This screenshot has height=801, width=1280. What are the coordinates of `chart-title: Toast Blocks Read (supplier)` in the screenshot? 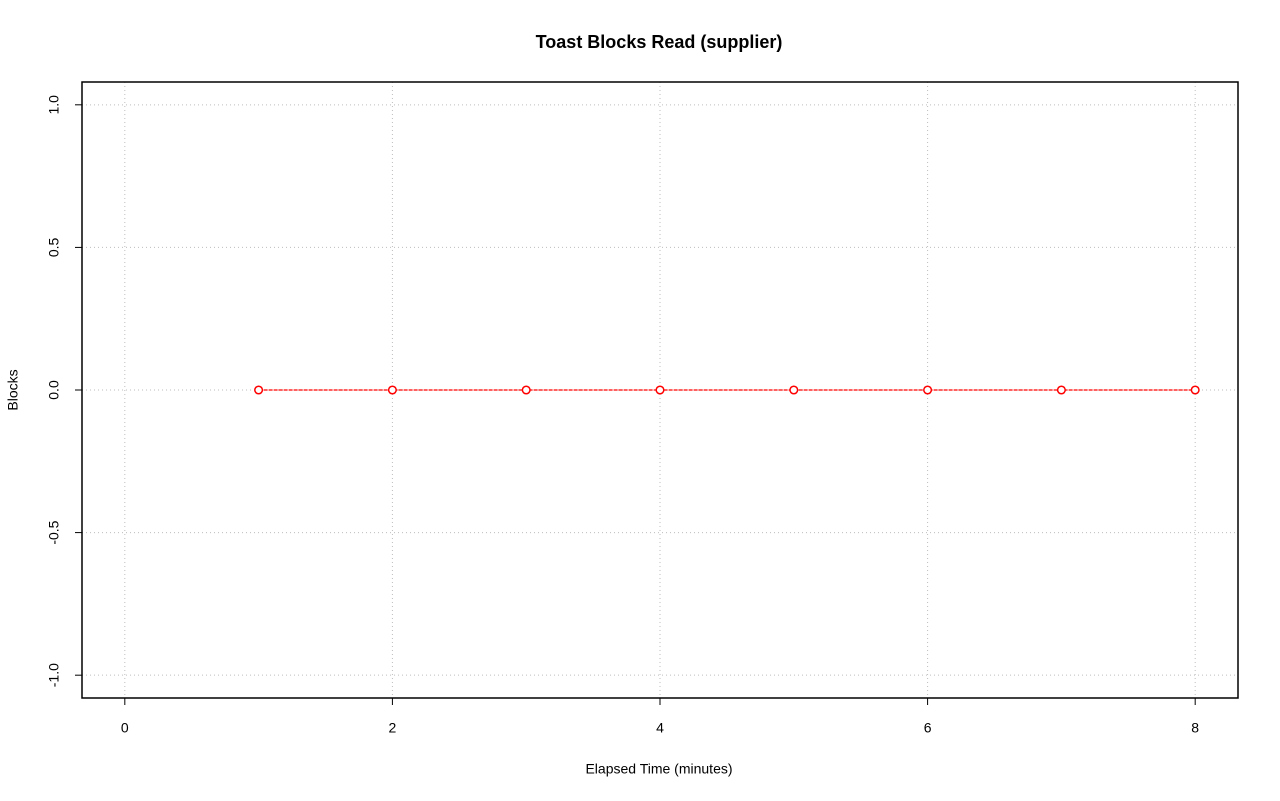 It's located at (659, 42).